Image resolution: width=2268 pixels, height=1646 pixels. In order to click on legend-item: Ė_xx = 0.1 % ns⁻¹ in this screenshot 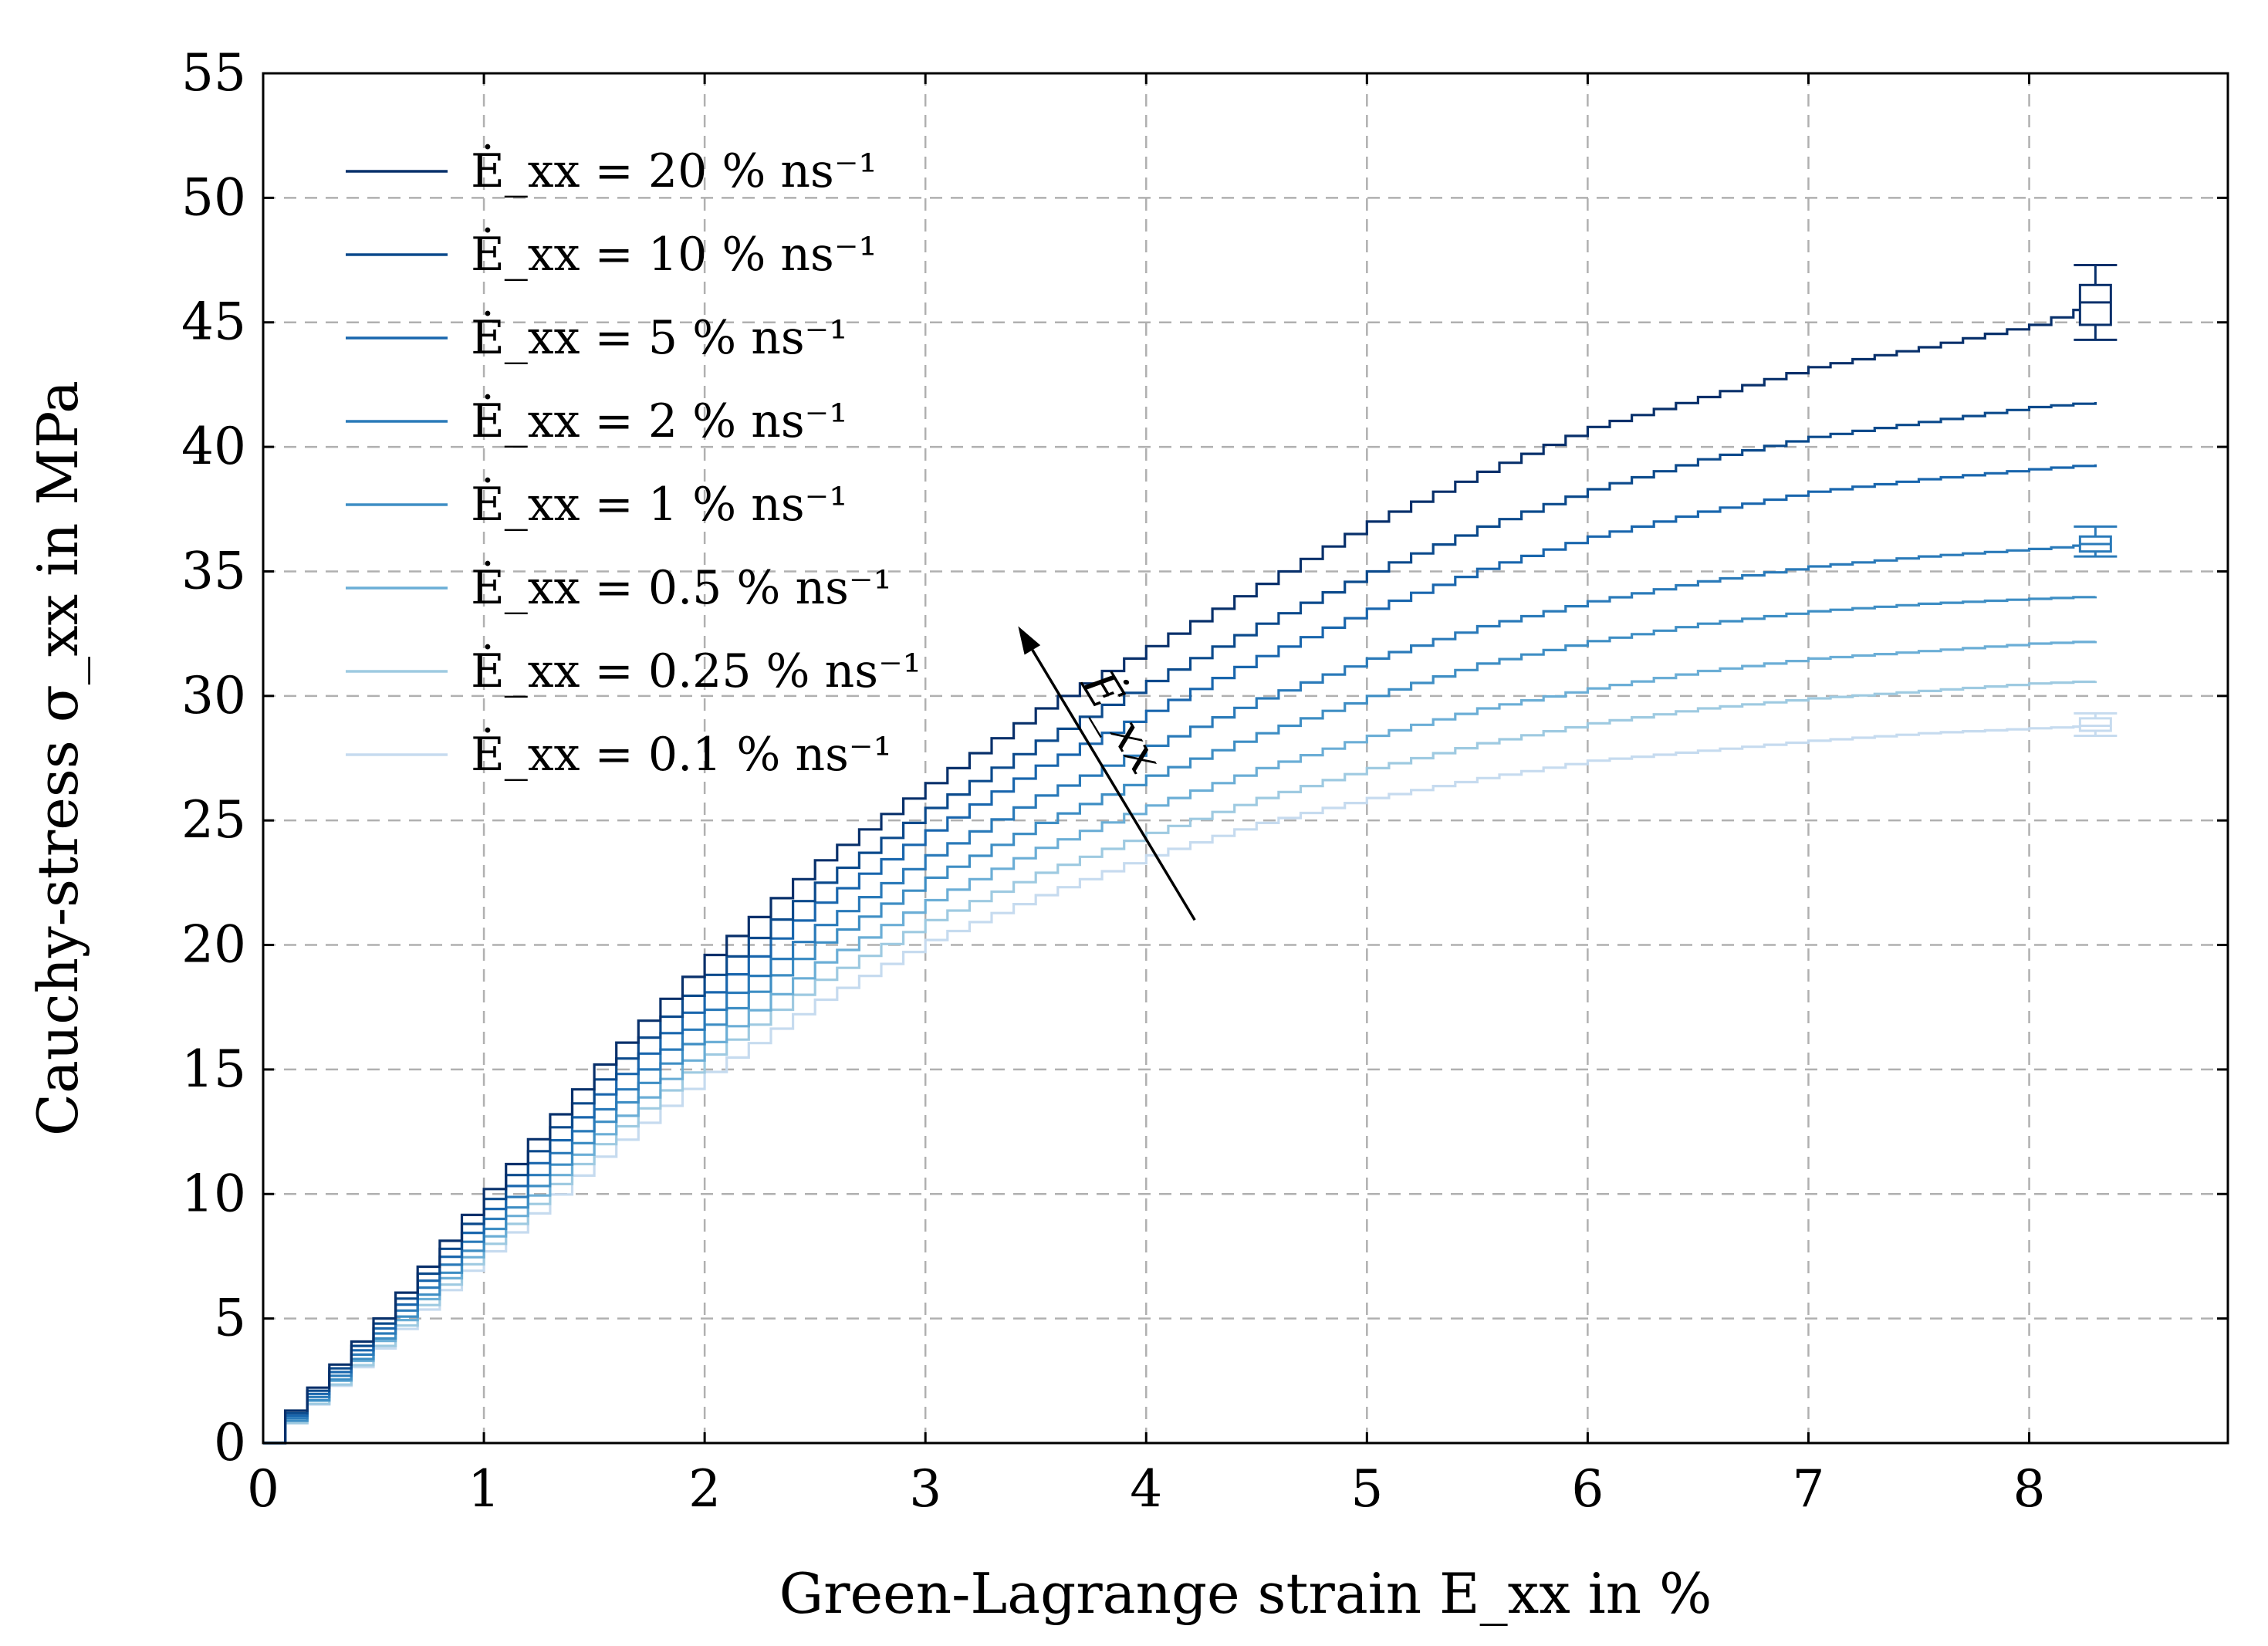, I will do `click(619, 755)`.